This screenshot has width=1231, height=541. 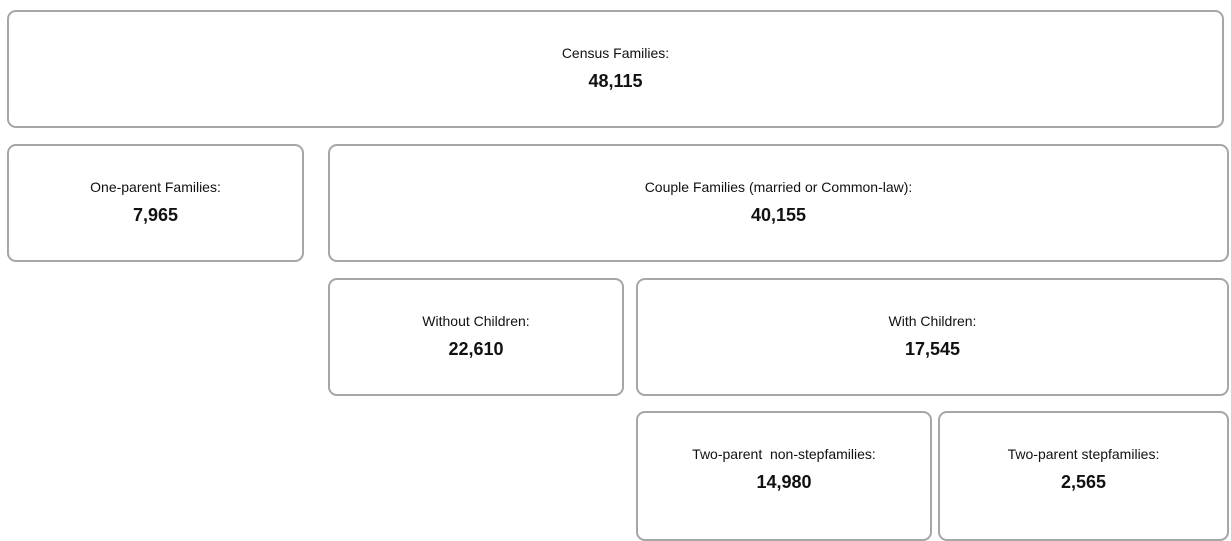 What do you see at coordinates (778, 187) in the screenshot?
I see `node-label: Couple Families (married or Common-law):` at bounding box center [778, 187].